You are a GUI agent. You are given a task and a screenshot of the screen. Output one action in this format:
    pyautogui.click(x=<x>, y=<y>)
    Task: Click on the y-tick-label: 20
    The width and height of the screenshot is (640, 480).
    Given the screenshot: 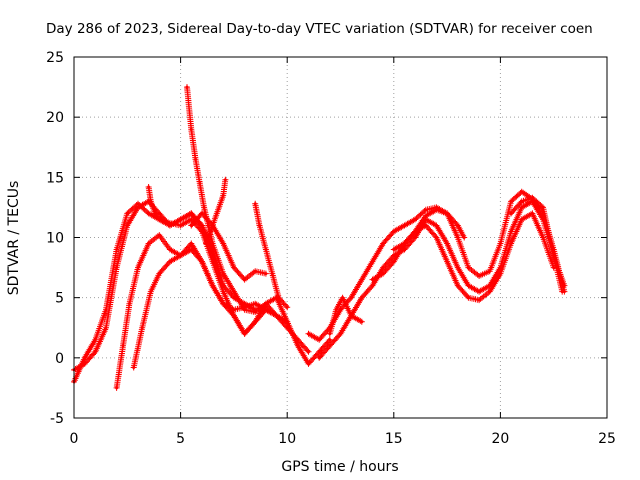 What is the action you would take?
    pyautogui.click(x=55, y=118)
    